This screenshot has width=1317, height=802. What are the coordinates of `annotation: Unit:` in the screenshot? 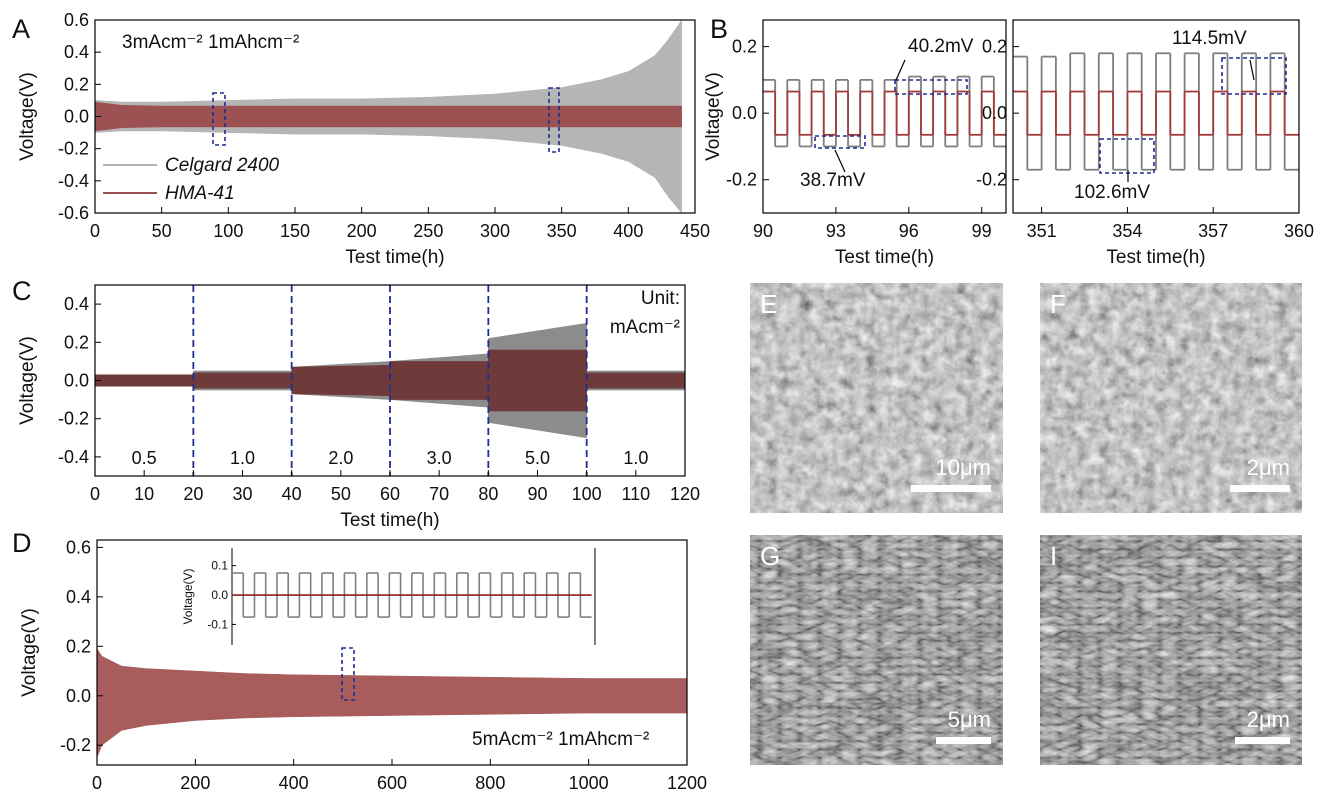 It's located at (660, 298).